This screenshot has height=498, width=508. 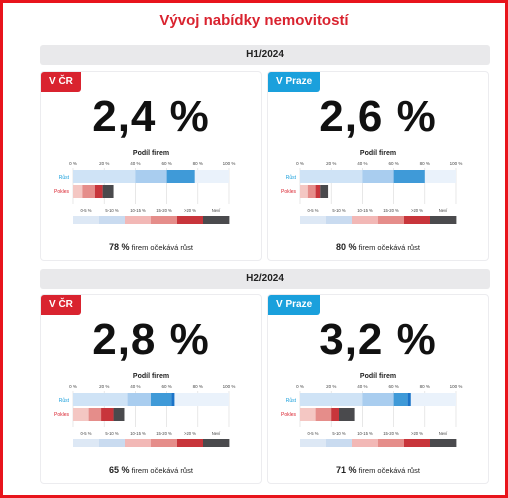 I want to click on note-value: 71 %, so click(x=346, y=470).